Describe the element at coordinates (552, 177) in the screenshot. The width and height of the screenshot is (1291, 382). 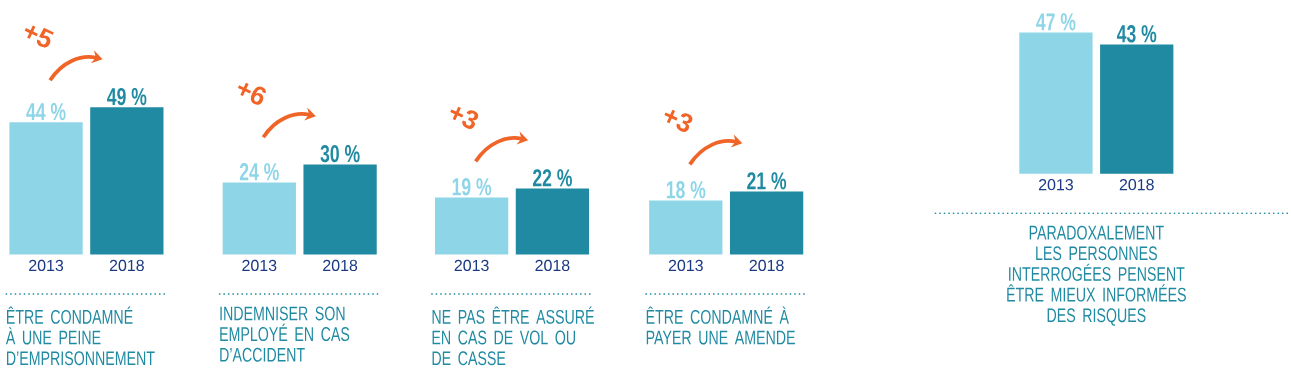
I see `data-label: 22 %` at that location.